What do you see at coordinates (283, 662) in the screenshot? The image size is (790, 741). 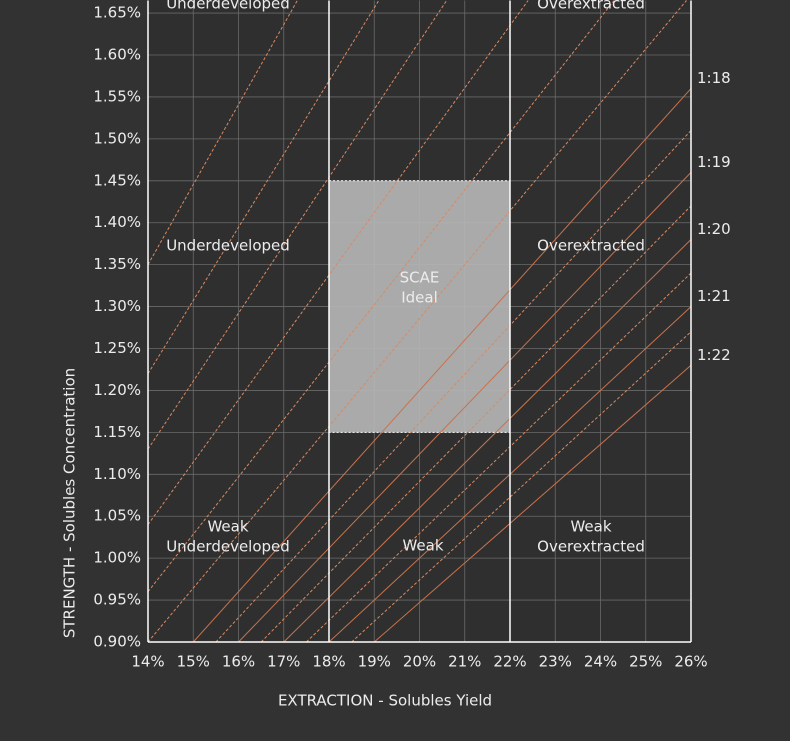 I see `x-tick-label: 17%` at bounding box center [283, 662].